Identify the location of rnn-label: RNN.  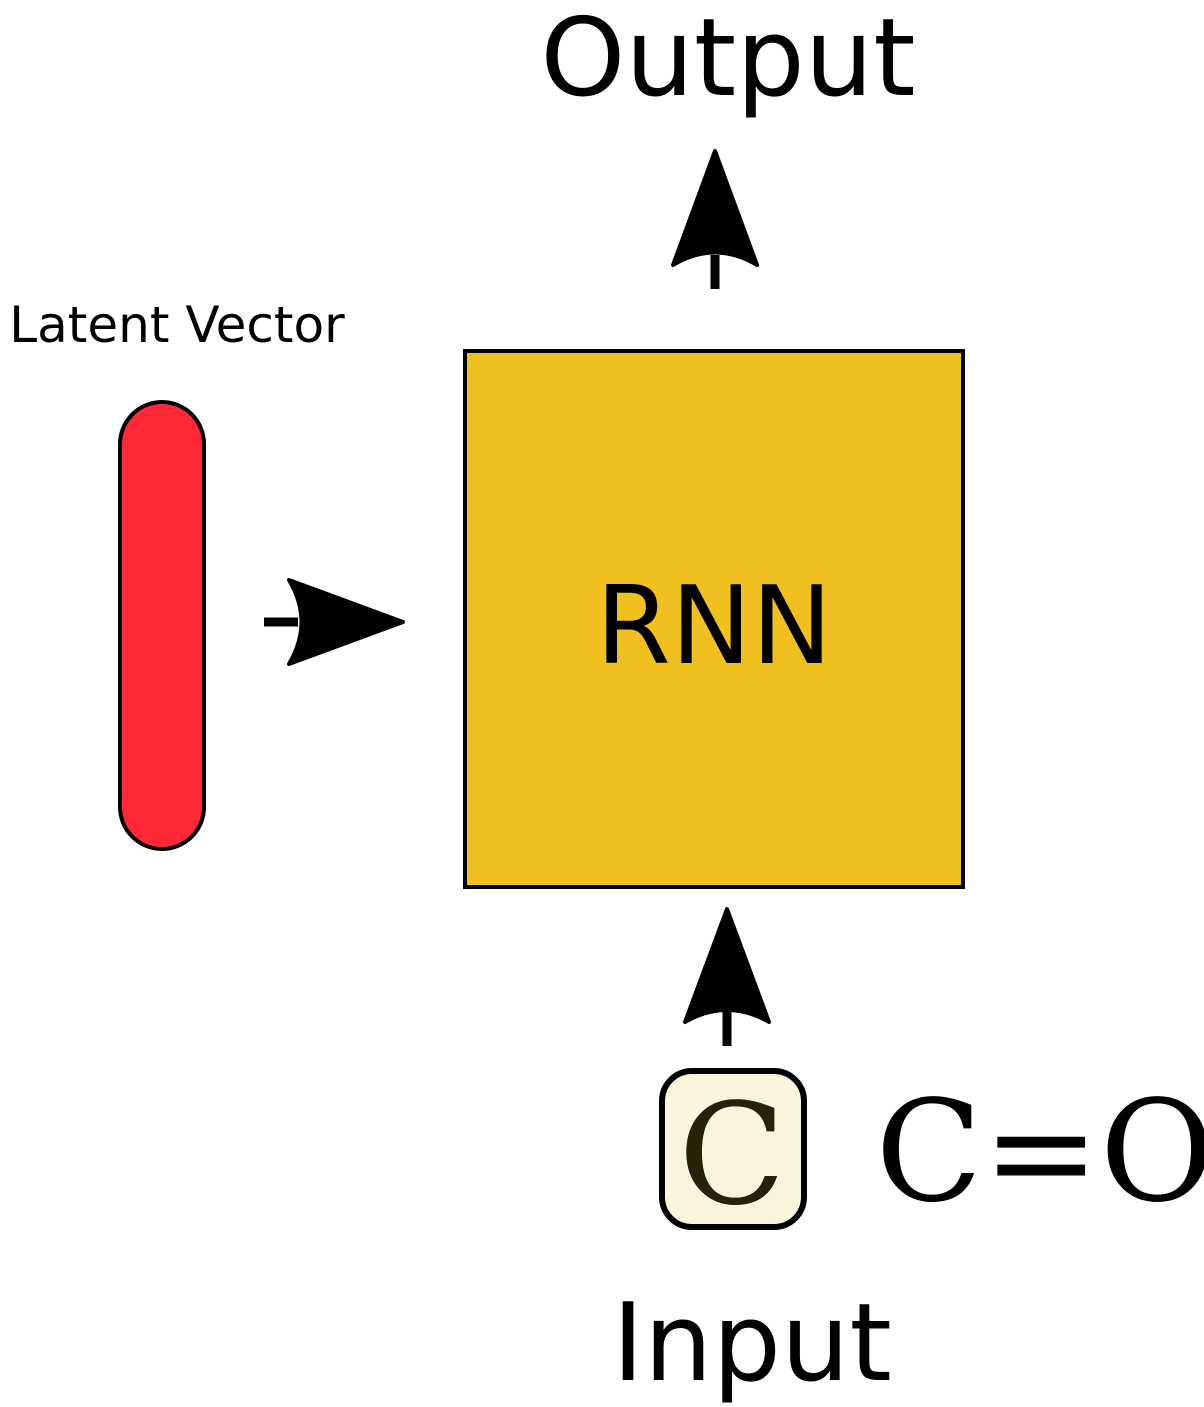
(714, 626).